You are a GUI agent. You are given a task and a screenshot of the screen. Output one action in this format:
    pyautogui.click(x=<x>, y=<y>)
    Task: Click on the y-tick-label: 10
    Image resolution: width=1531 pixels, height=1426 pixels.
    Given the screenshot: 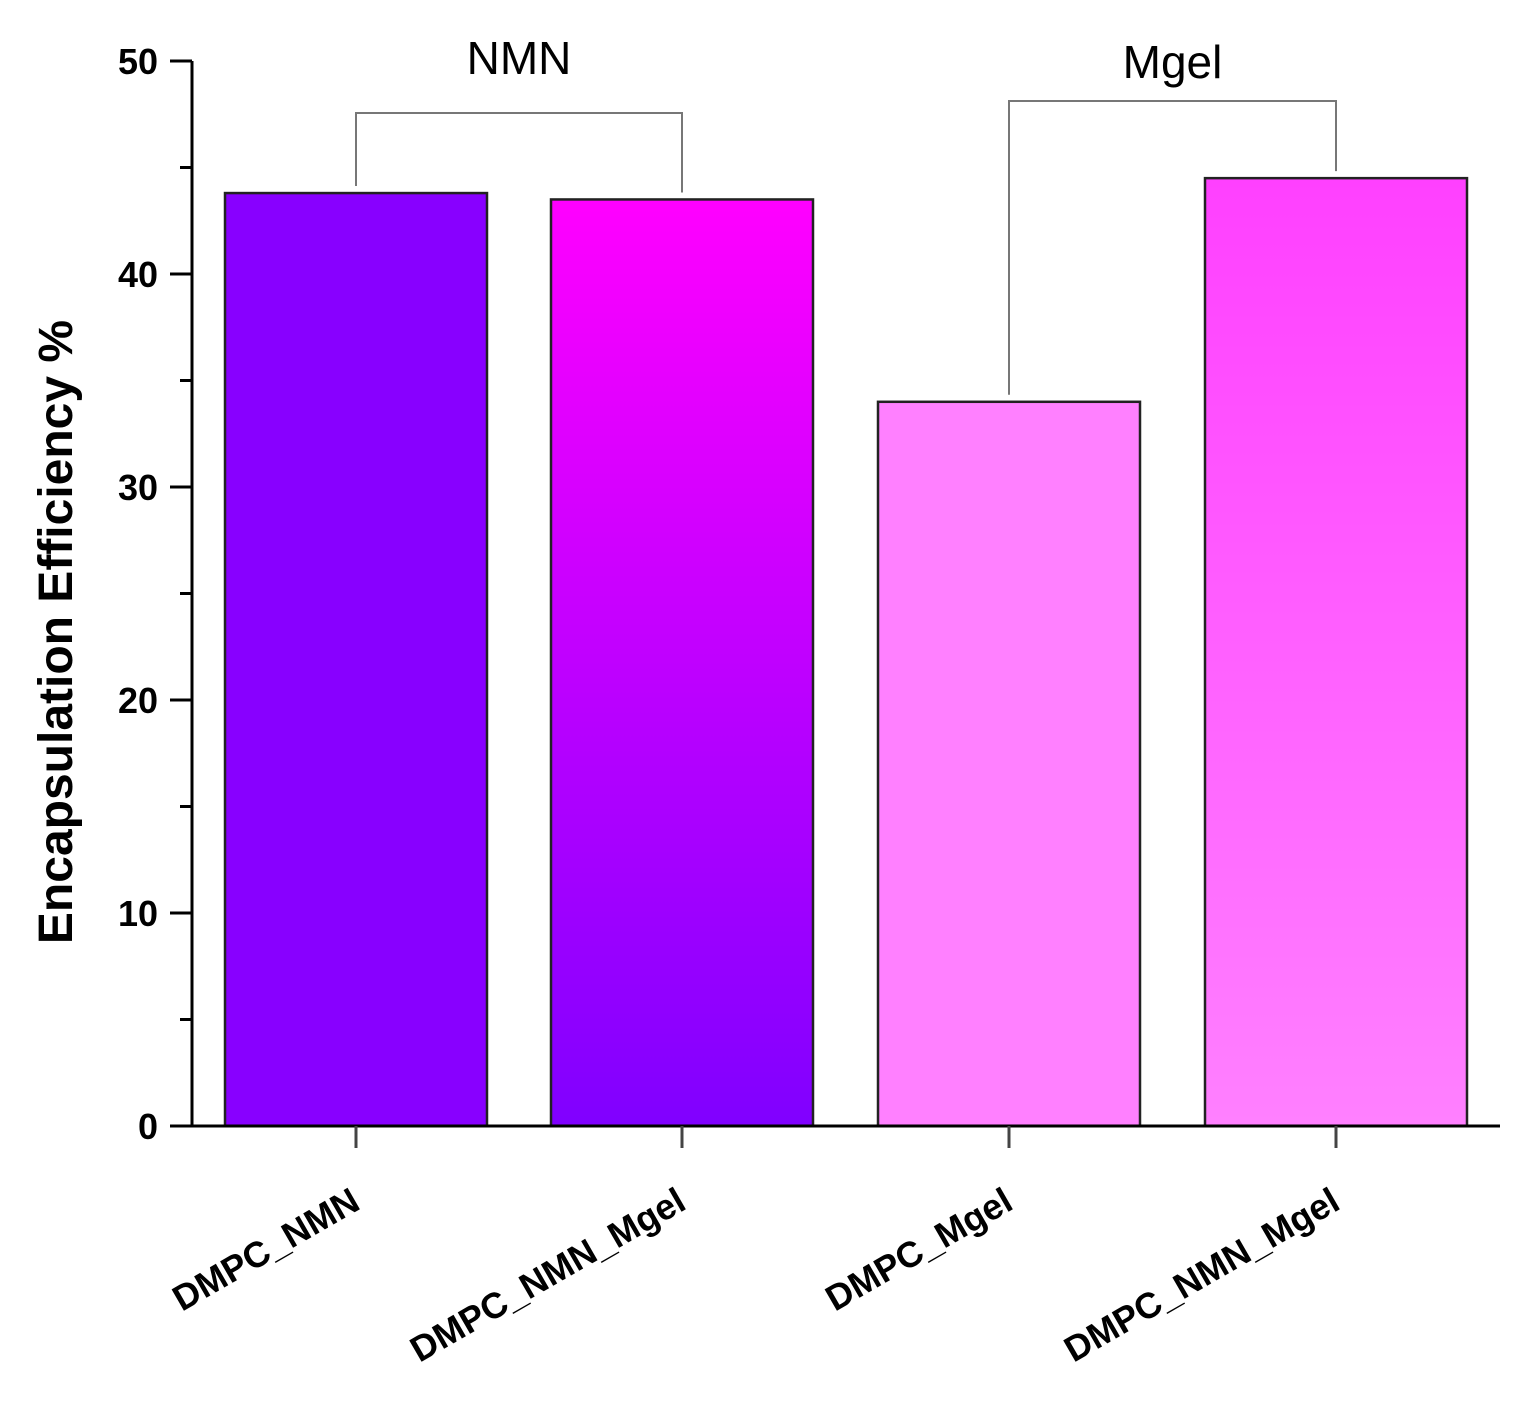 What is the action you would take?
    pyautogui.click(x=138, y=913)
    